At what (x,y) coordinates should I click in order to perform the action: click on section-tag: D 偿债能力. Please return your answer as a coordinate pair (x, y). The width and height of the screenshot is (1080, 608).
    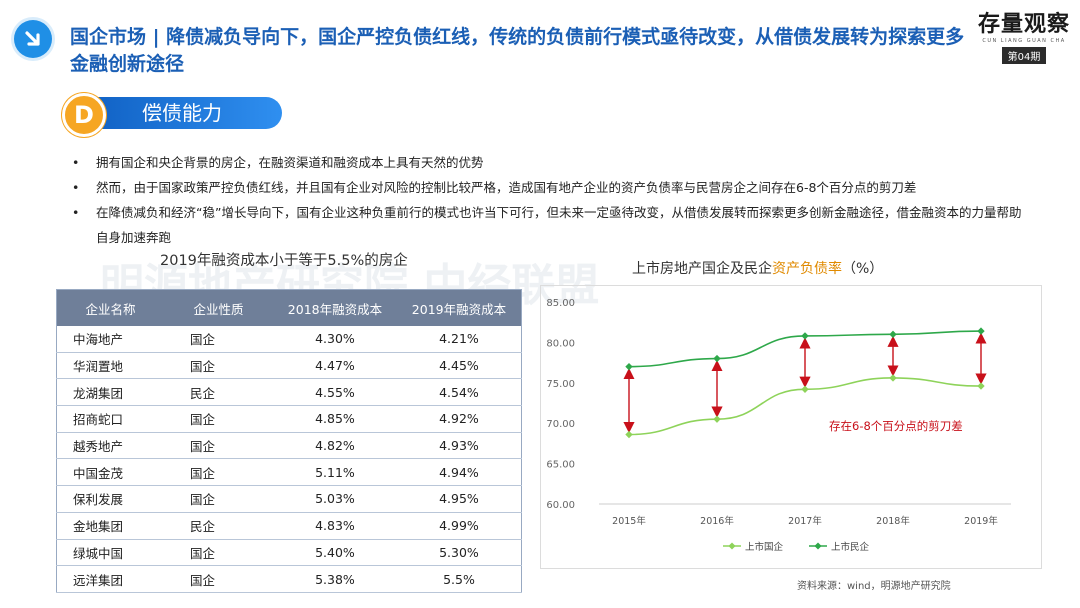
    Looking at the image, I should click on (172, 115).